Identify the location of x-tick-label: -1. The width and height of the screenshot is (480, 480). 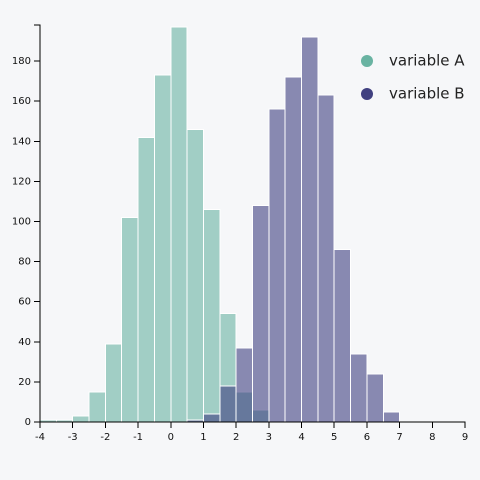
(138, 437).